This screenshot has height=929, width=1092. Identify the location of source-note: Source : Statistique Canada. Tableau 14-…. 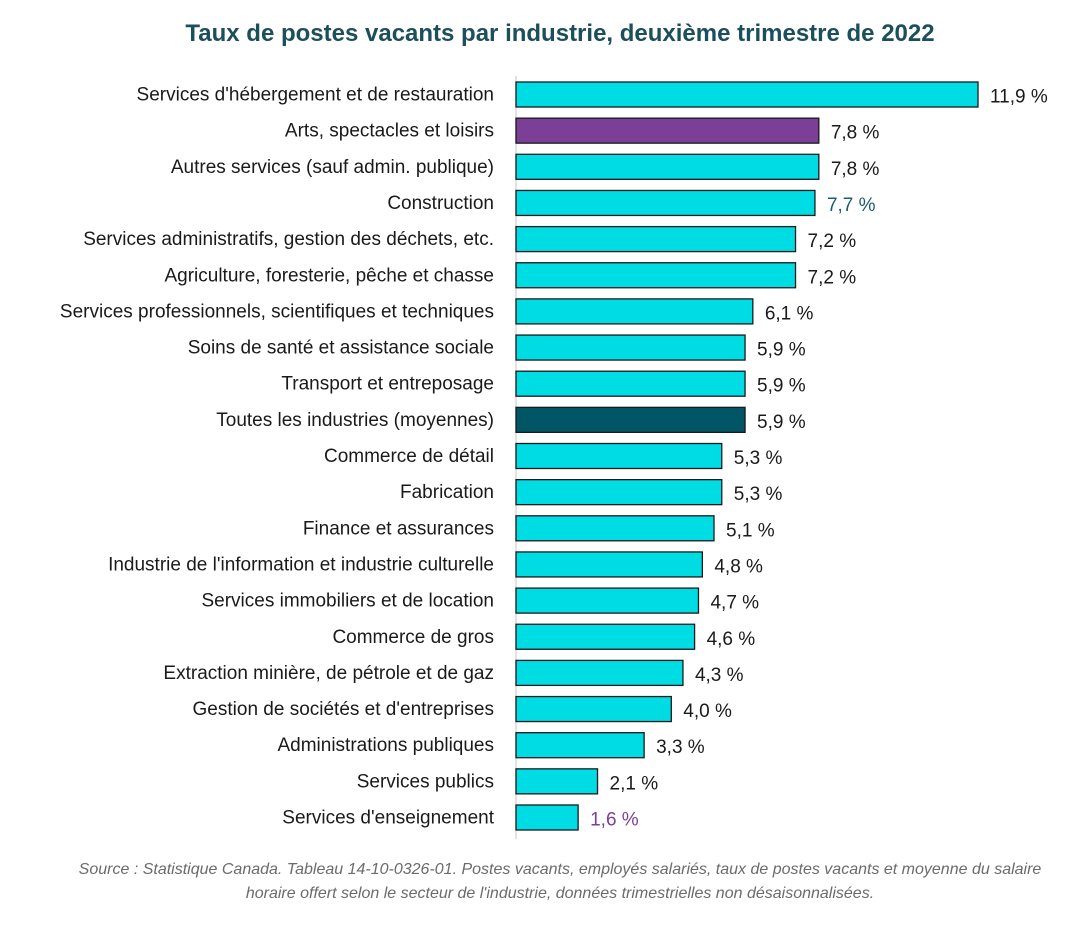
(560, 881).